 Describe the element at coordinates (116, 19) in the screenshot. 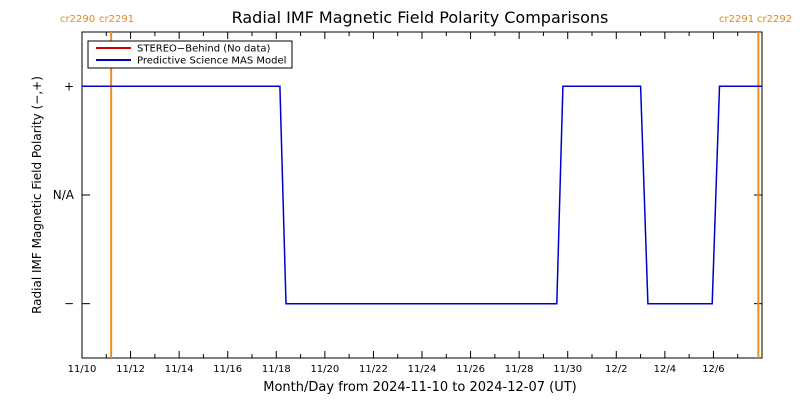

I see `cr-label-top-left-2: cr2291` at that location.